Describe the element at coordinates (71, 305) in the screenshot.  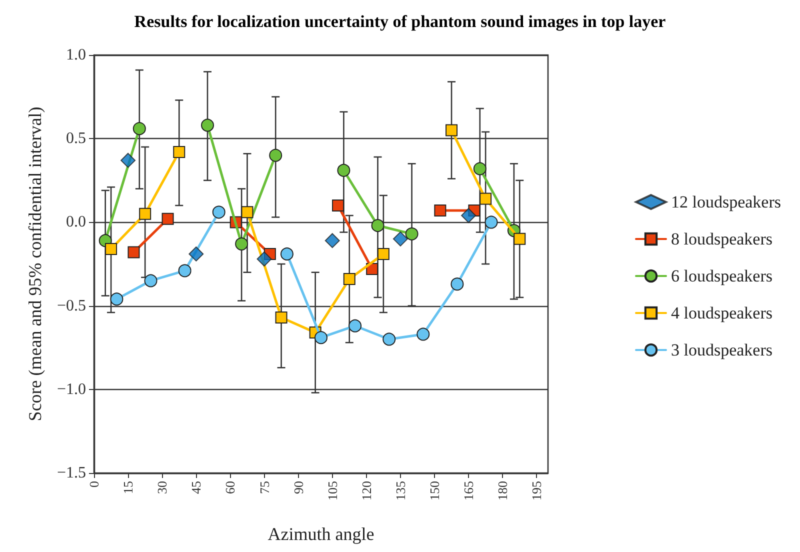
I see `y-tick-label: −0.5` at that location.